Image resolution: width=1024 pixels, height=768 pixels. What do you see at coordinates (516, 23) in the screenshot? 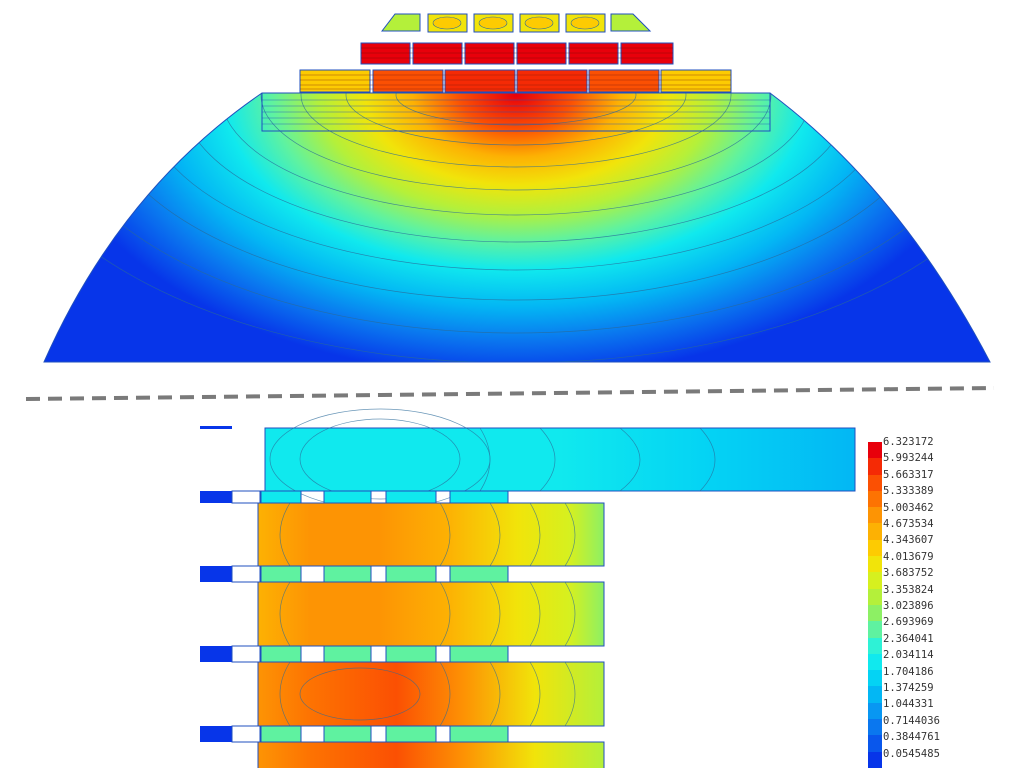
I see `segment-row-top` at bounding box center [516, 23].